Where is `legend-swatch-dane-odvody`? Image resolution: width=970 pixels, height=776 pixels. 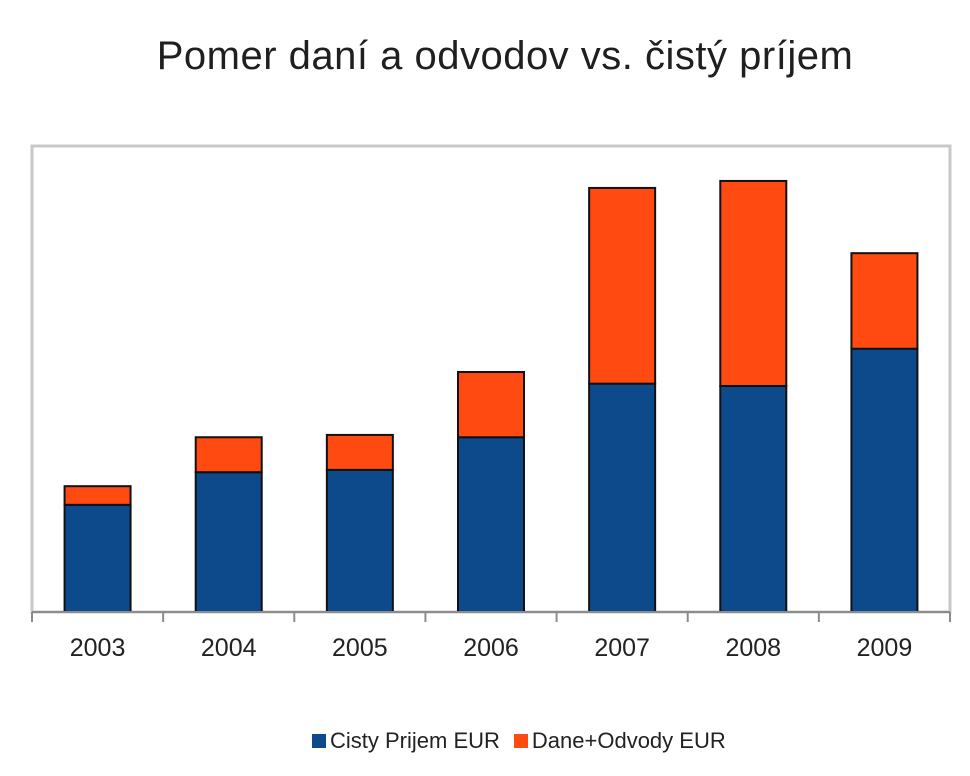 legend-swatch-dane-odvody is located at coordinates (520, 741).